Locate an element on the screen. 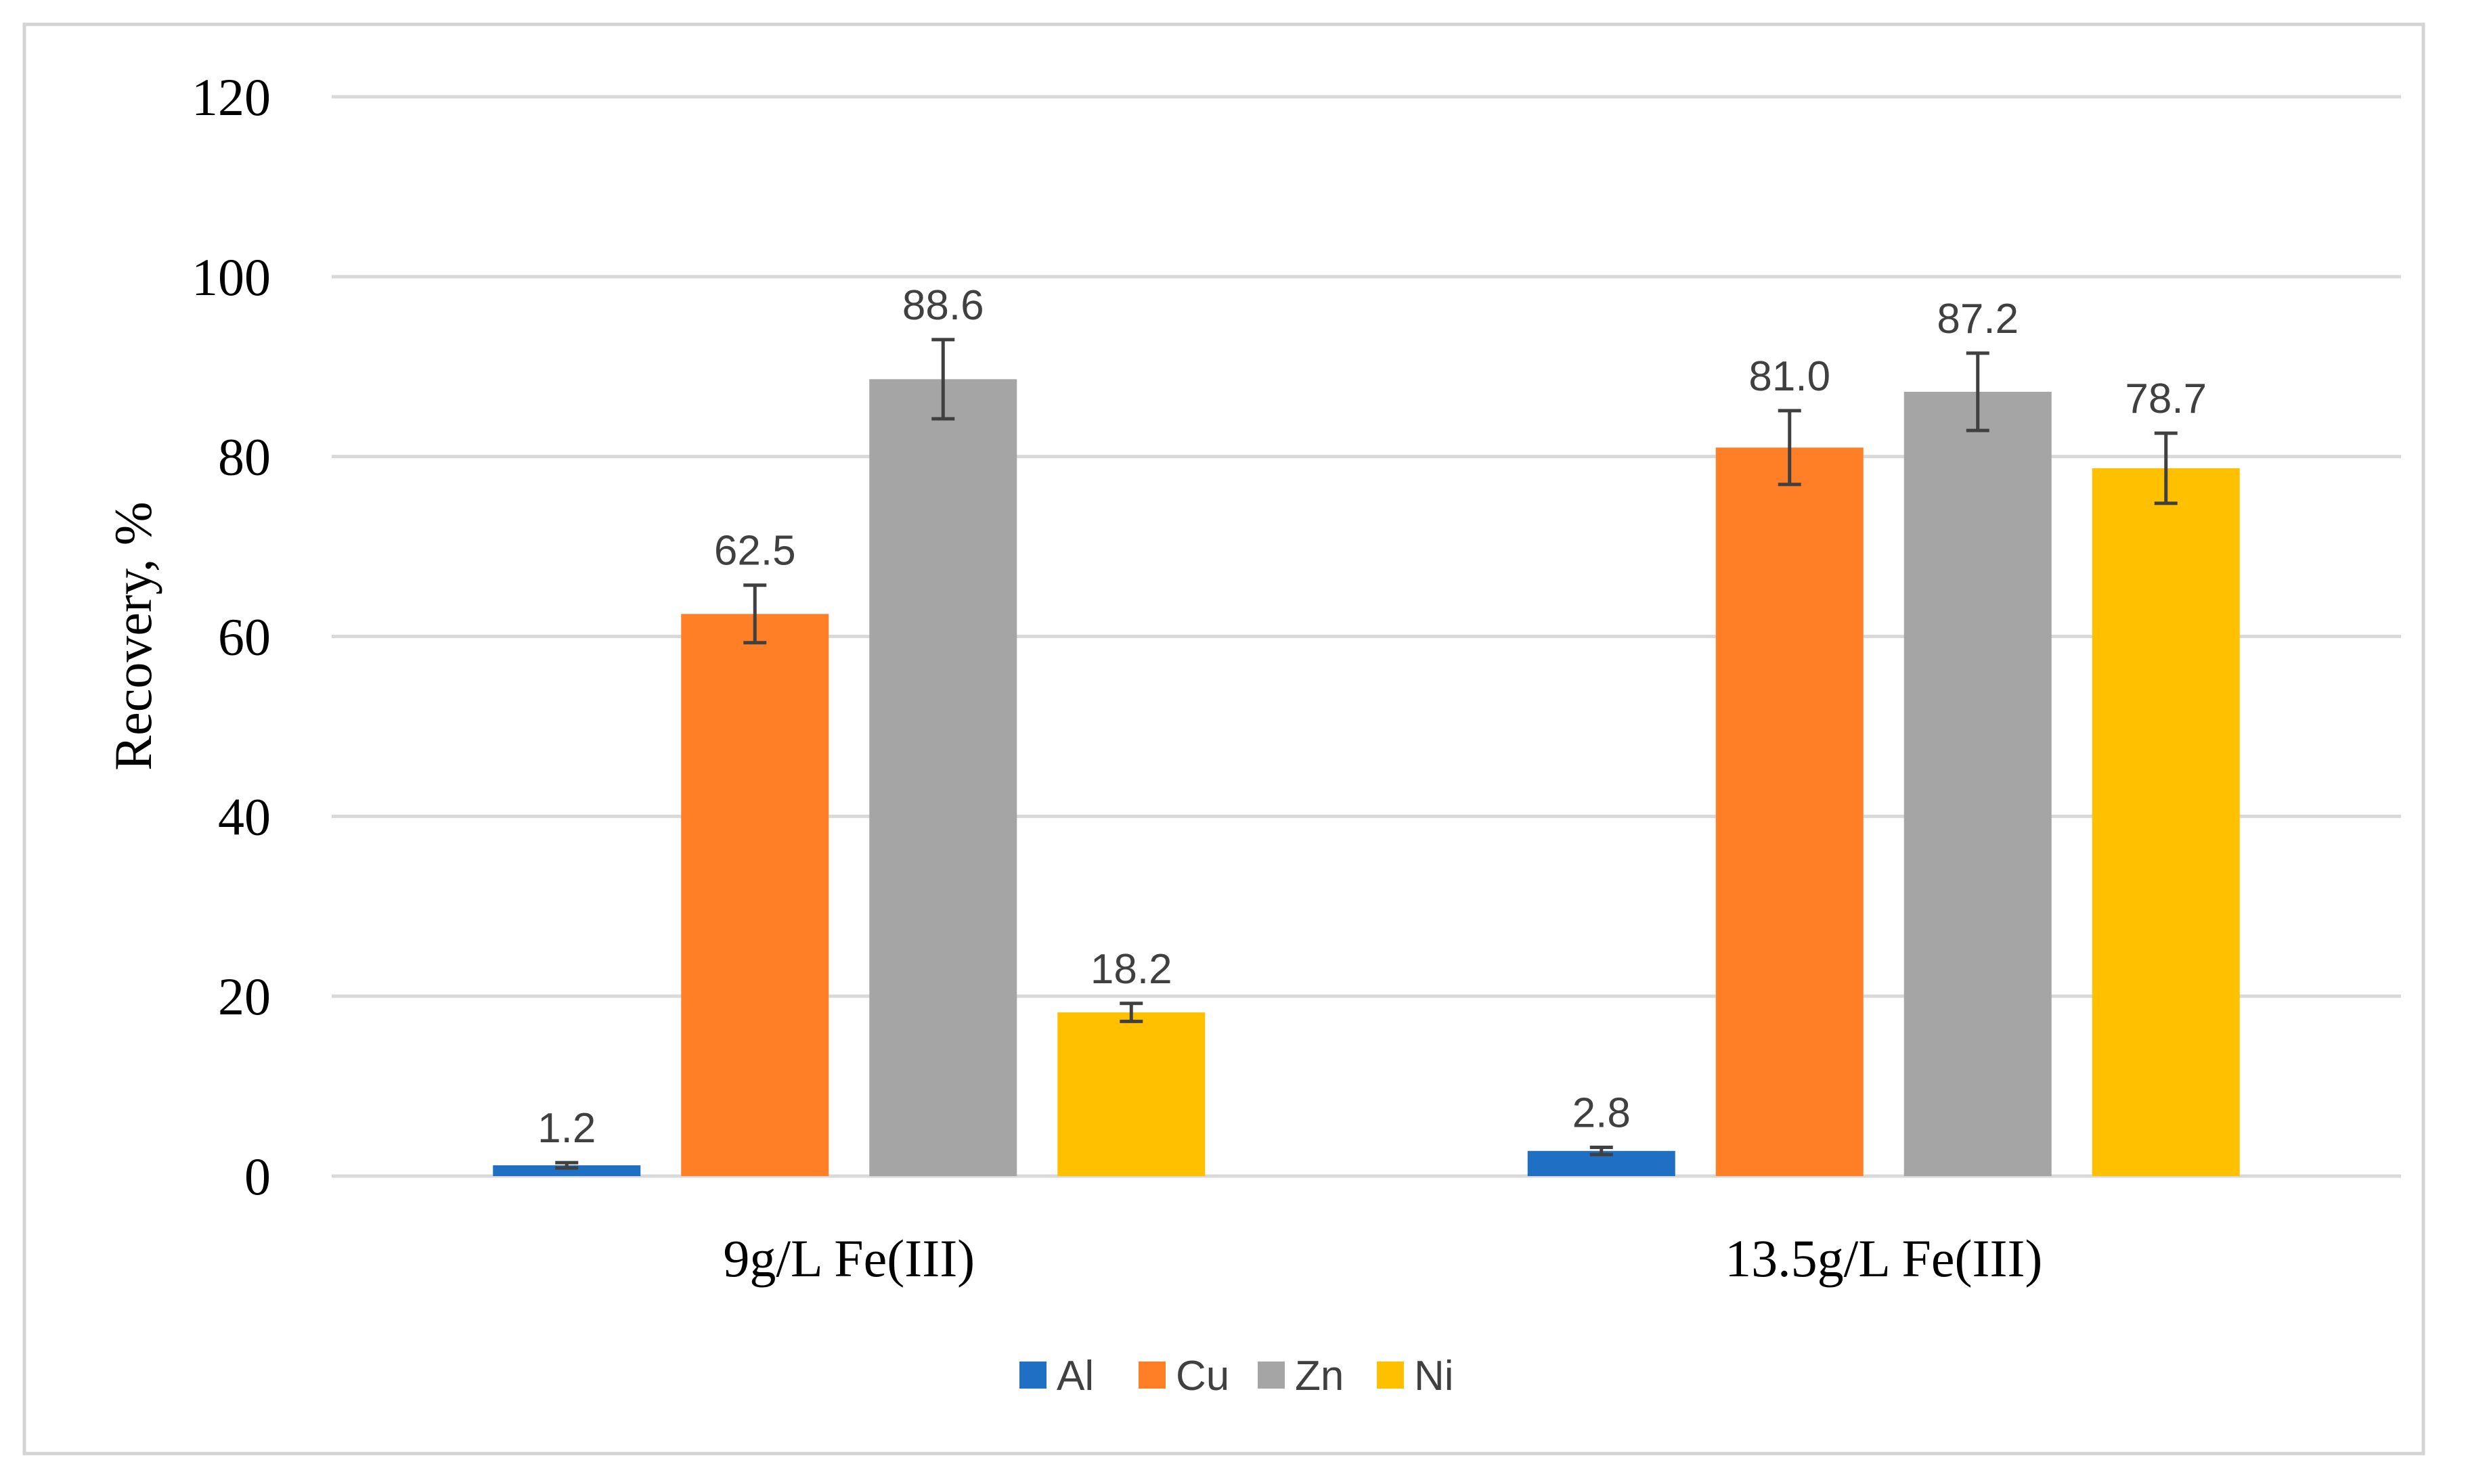 The image size is (2489, 1484). legend-label: Ni is located at coordinates (1434, 1376).